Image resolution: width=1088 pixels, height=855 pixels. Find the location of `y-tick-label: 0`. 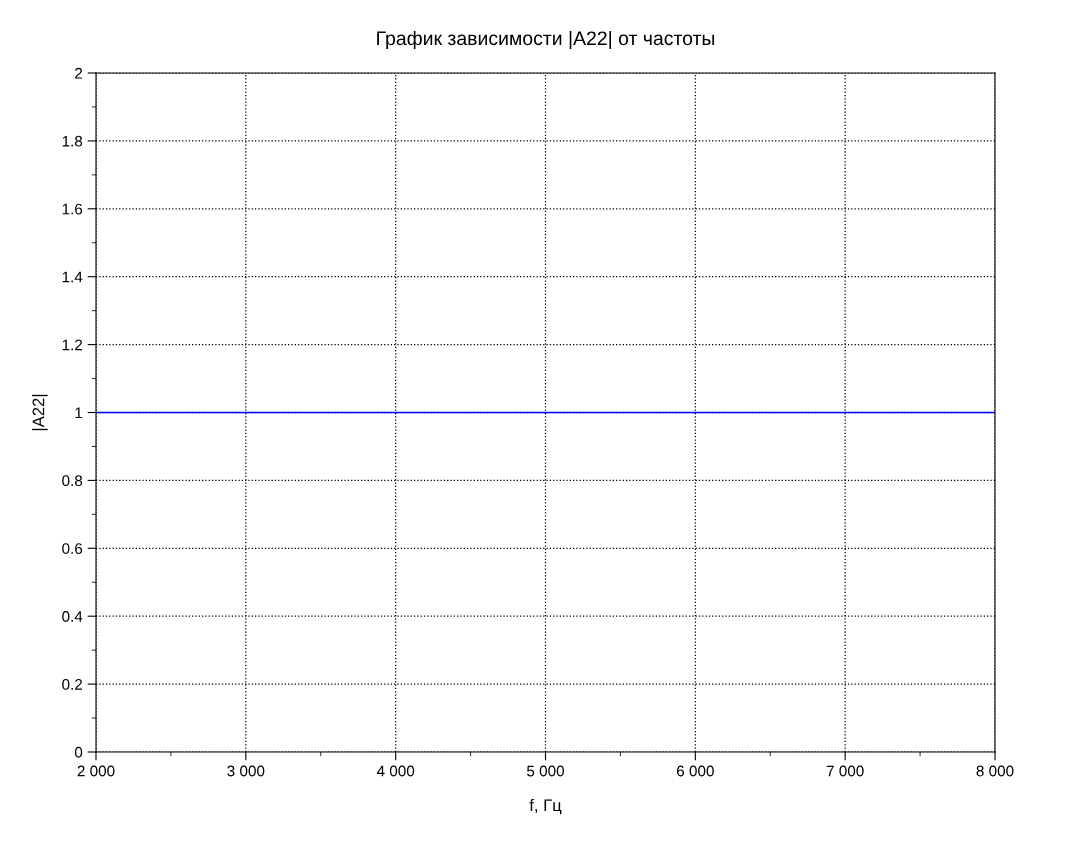

y-tick-label: 0 is located at coordinates (78, 752).